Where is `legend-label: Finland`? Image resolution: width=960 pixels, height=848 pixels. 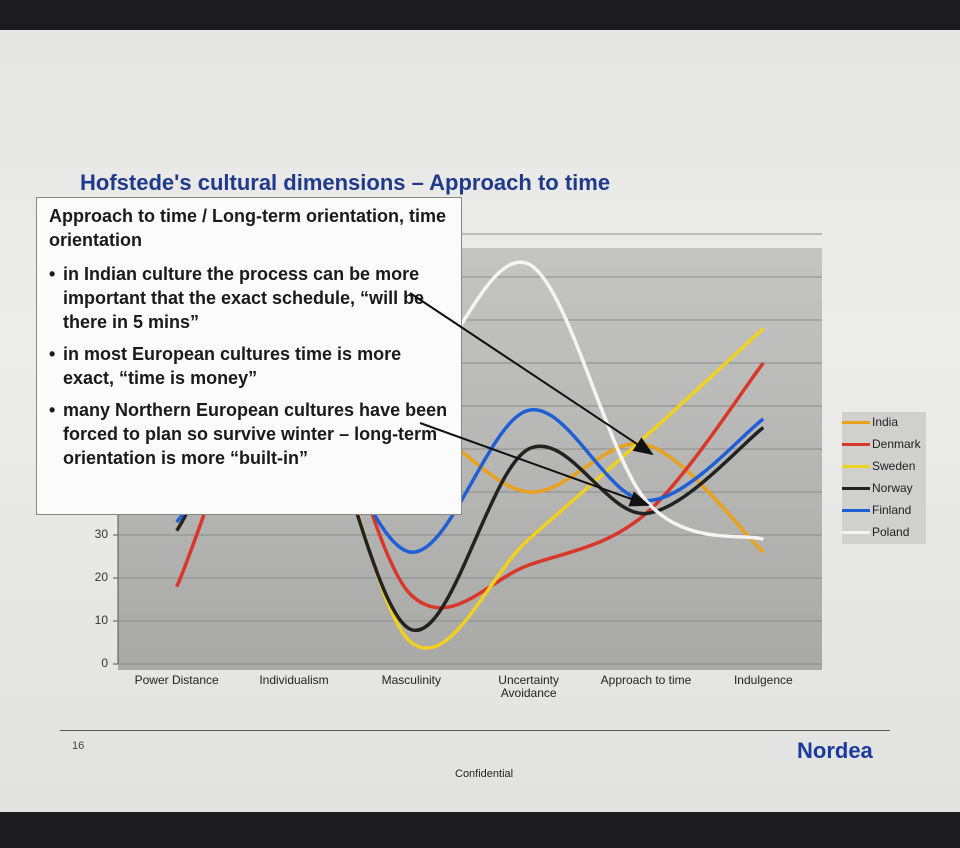
legend-label: Finland is located at coordinates (892, 510).